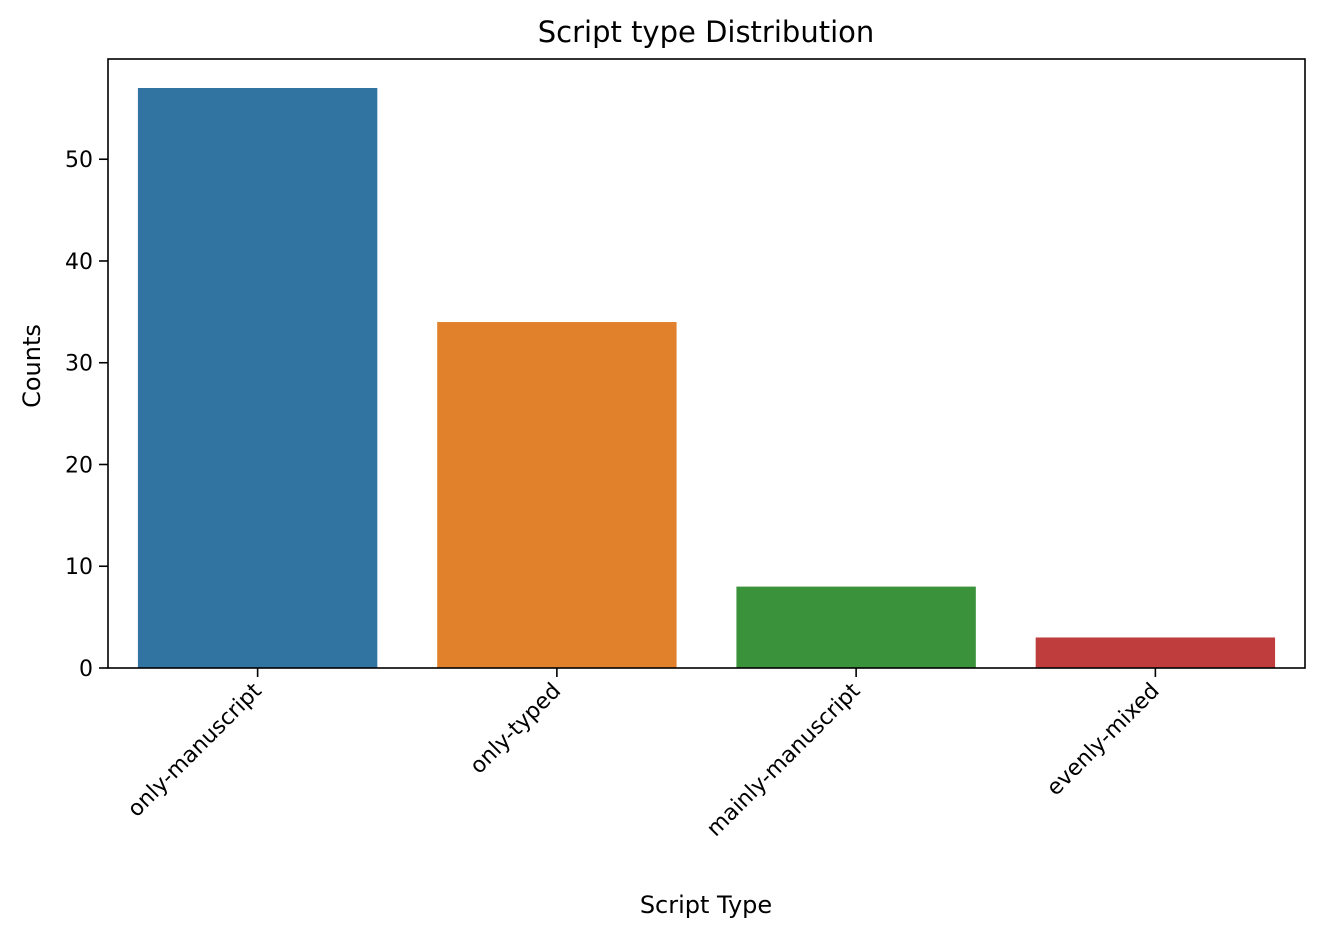  Describe the element at coordinates (855, 627) in the screenshot. I see `bar-mainly-manuscript` at that location.